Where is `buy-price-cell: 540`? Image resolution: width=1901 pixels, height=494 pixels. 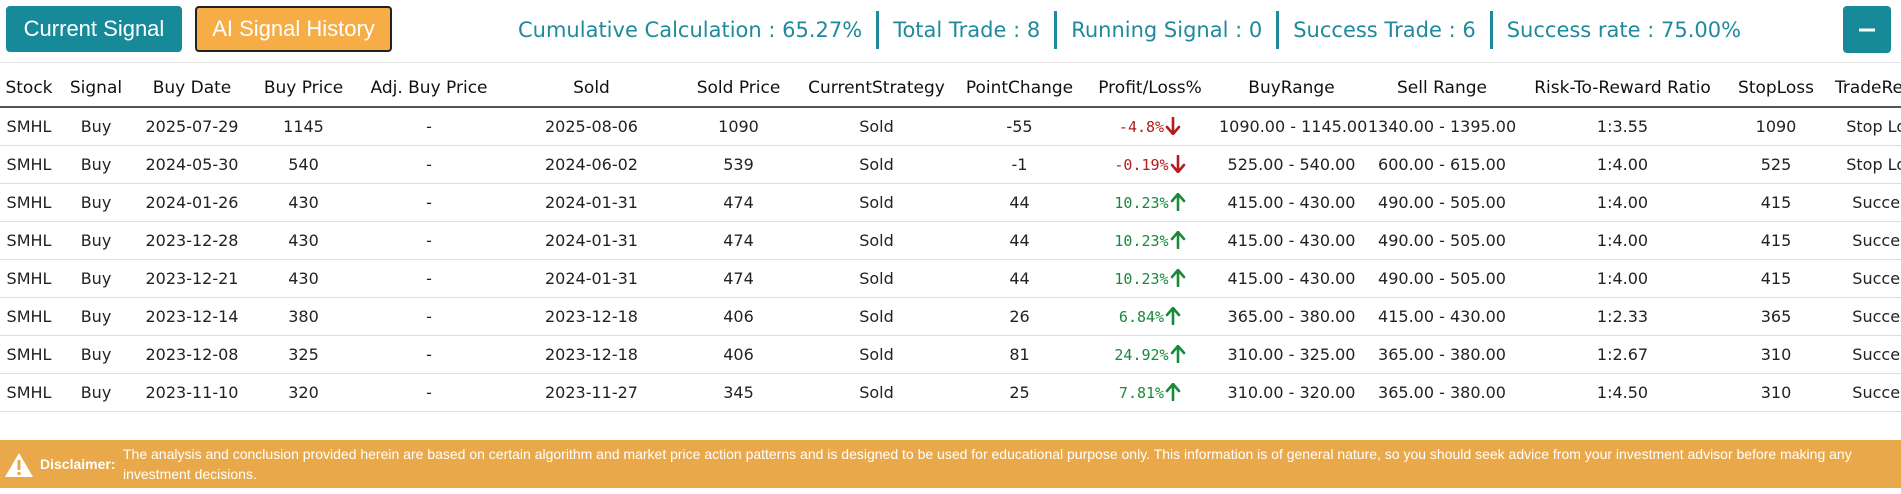
buy-price-cell: 540 is located at coordinates (303, 164).